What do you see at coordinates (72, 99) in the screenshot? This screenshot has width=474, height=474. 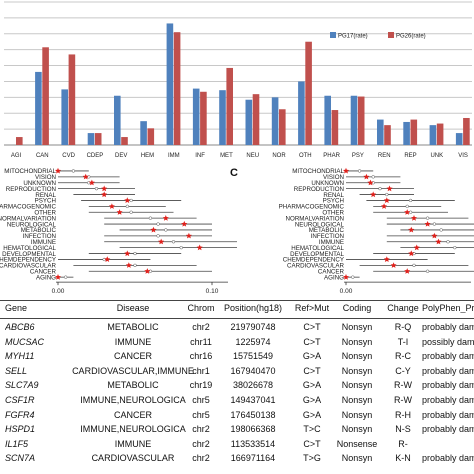 I see `bar-PG26(rate)-CVD` at bounding box center [72, 99].